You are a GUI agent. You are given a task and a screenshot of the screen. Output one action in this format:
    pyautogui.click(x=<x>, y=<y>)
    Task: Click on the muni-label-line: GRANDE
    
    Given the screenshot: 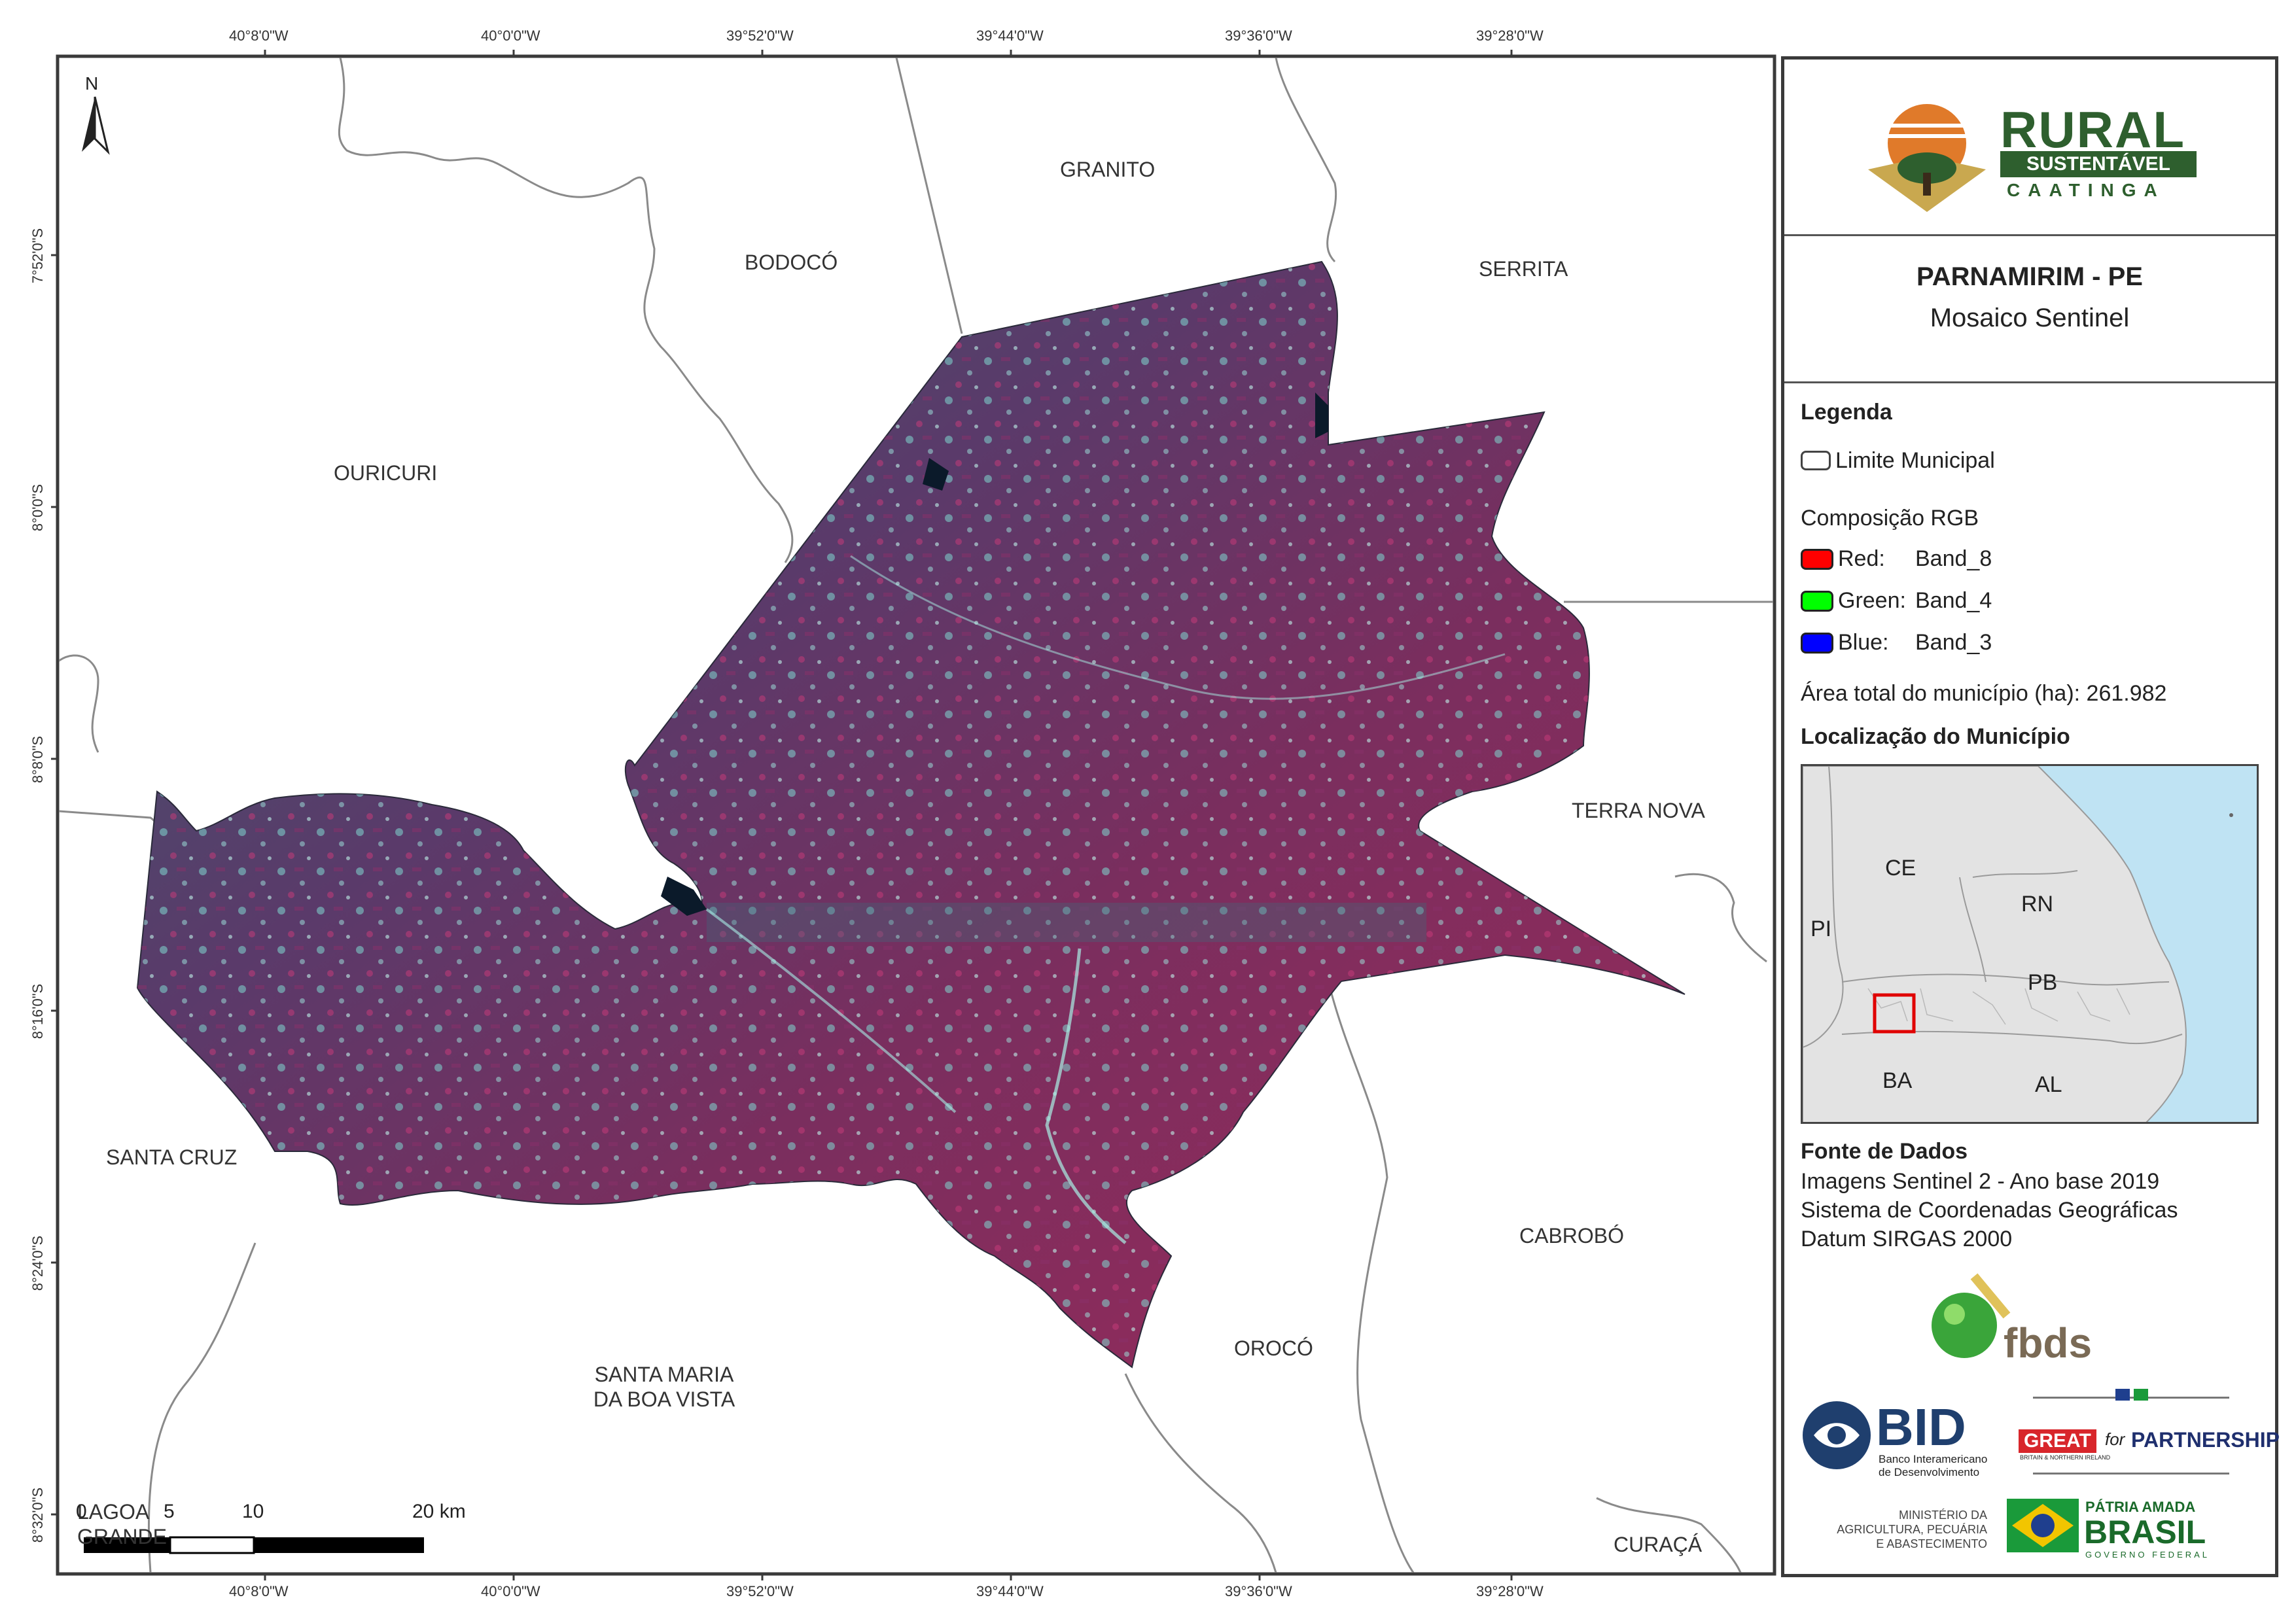 What is the action you would take?
    pyautogui.click(x=122, y=1537)
    